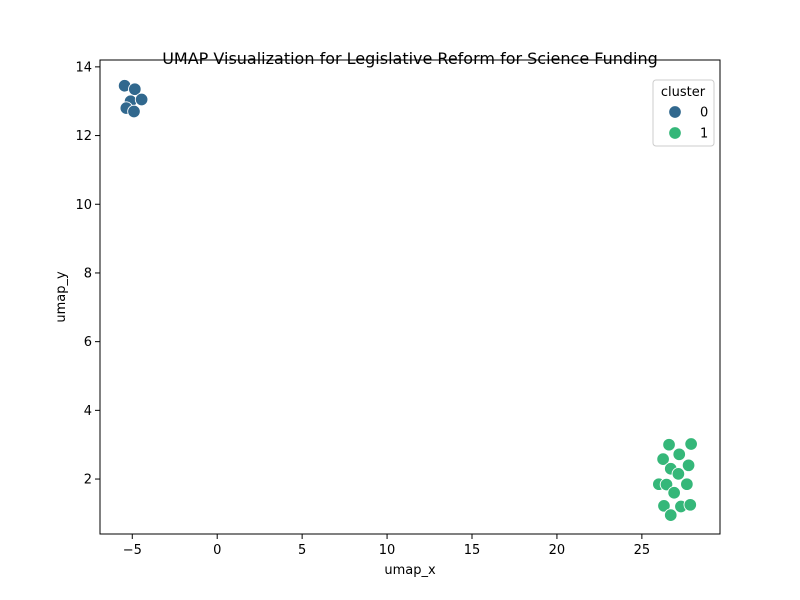 This screenshot has width=800, height=600. What do you see at coordinates (683, 92) in the screenshot?
I see `legend-title: cluster` at bounding box center [683, 92].